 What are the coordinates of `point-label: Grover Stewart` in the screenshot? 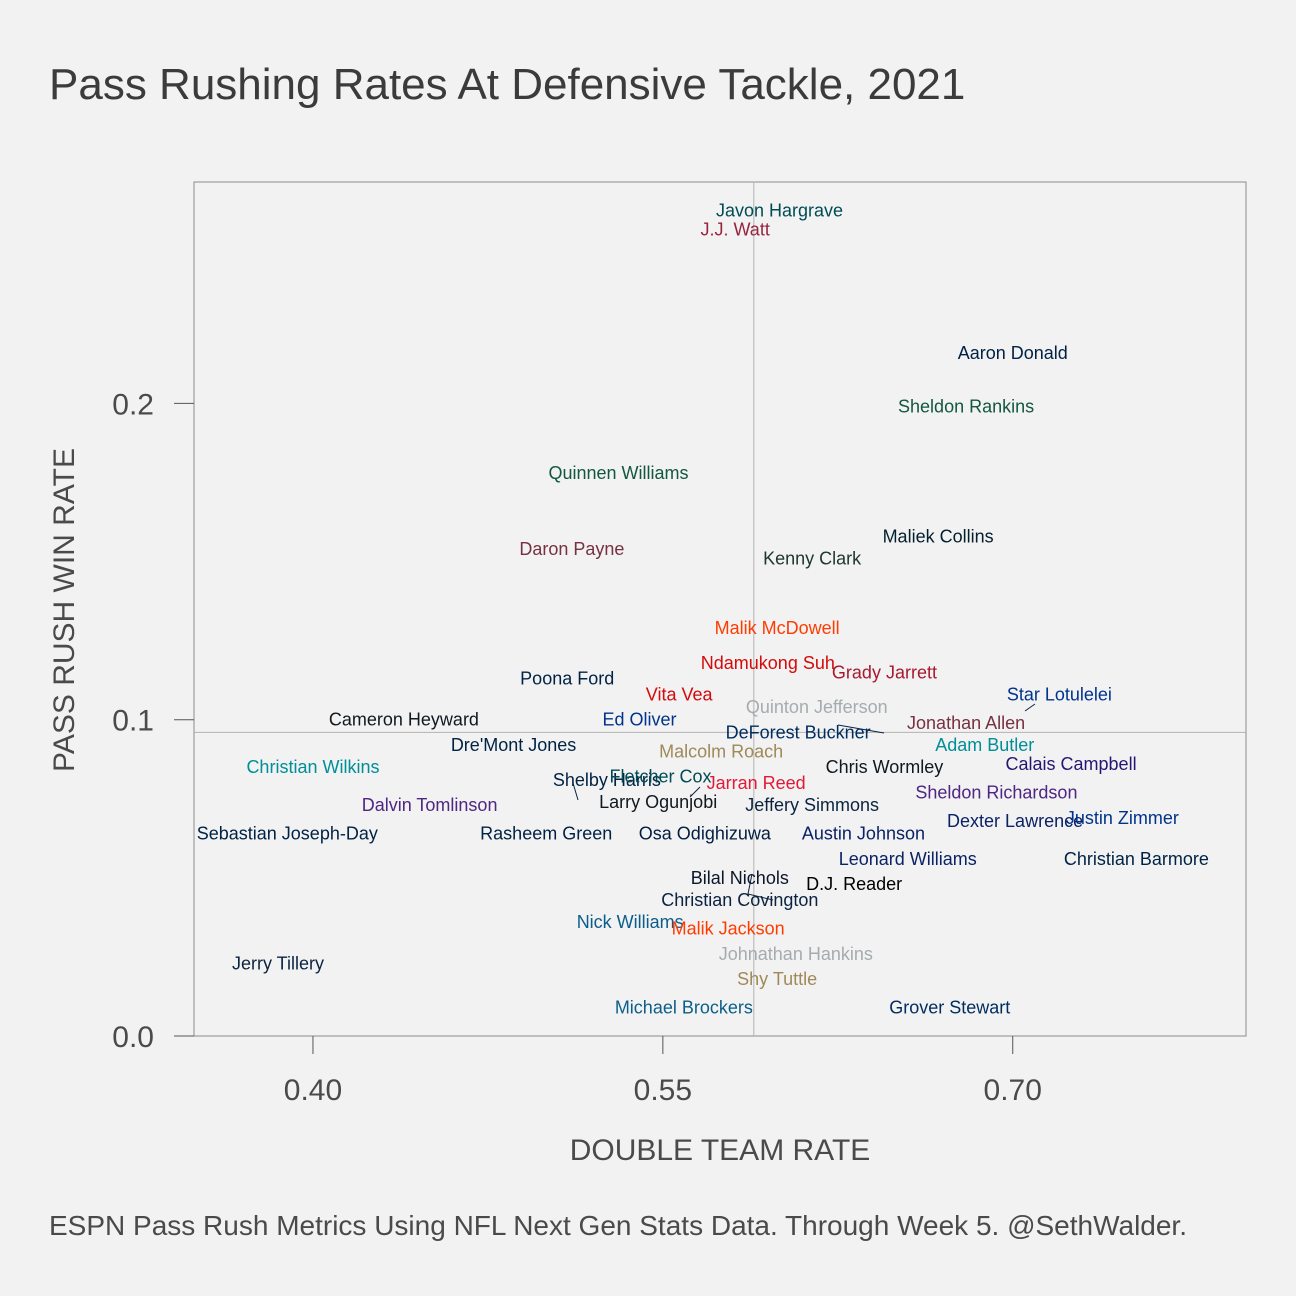 It's located at (949, 1008).